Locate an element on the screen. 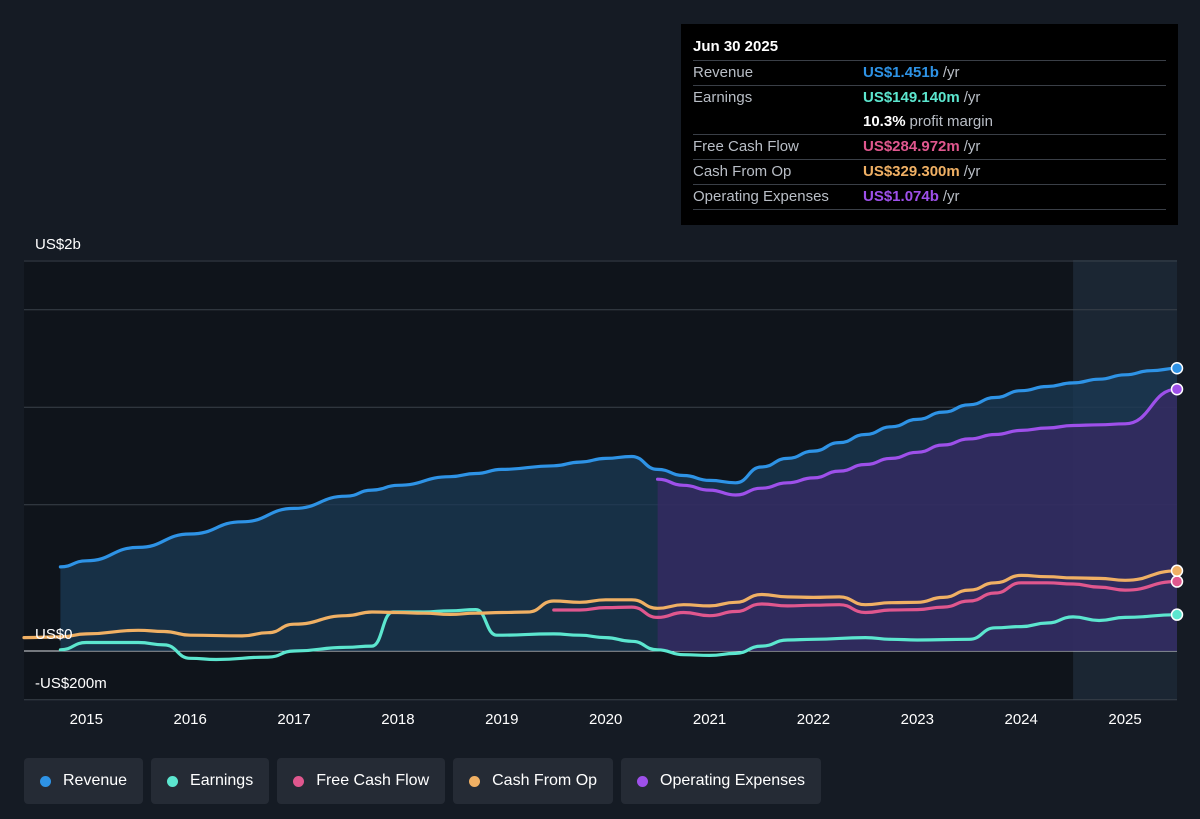 The height and width of the screenshot is (819, 1200). cash-from-op-endpoint is located at coordinates (1177, 571).